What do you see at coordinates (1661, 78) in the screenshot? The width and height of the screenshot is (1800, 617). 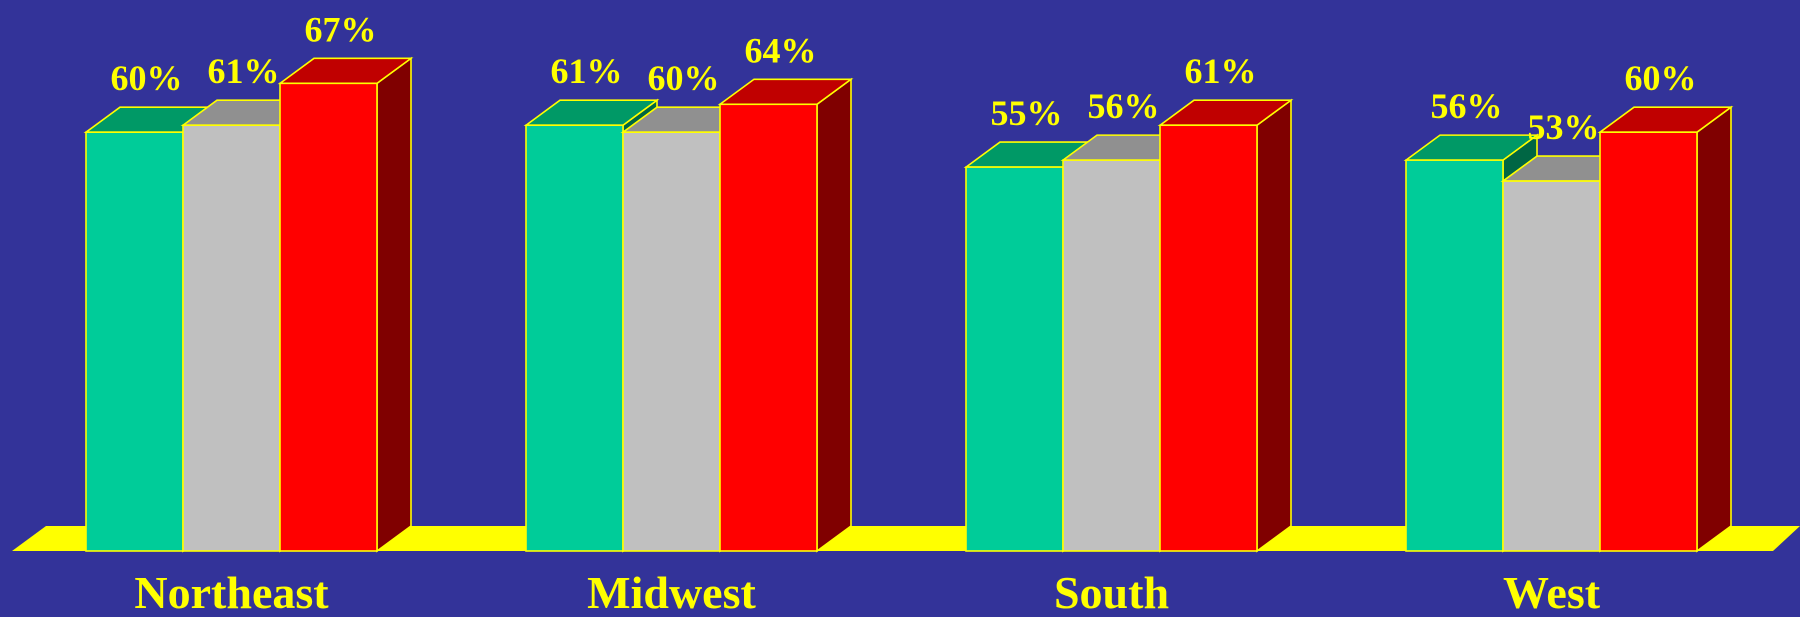 I see `data-label-west-series-3: 60%` at bounding box center [1661, 78].